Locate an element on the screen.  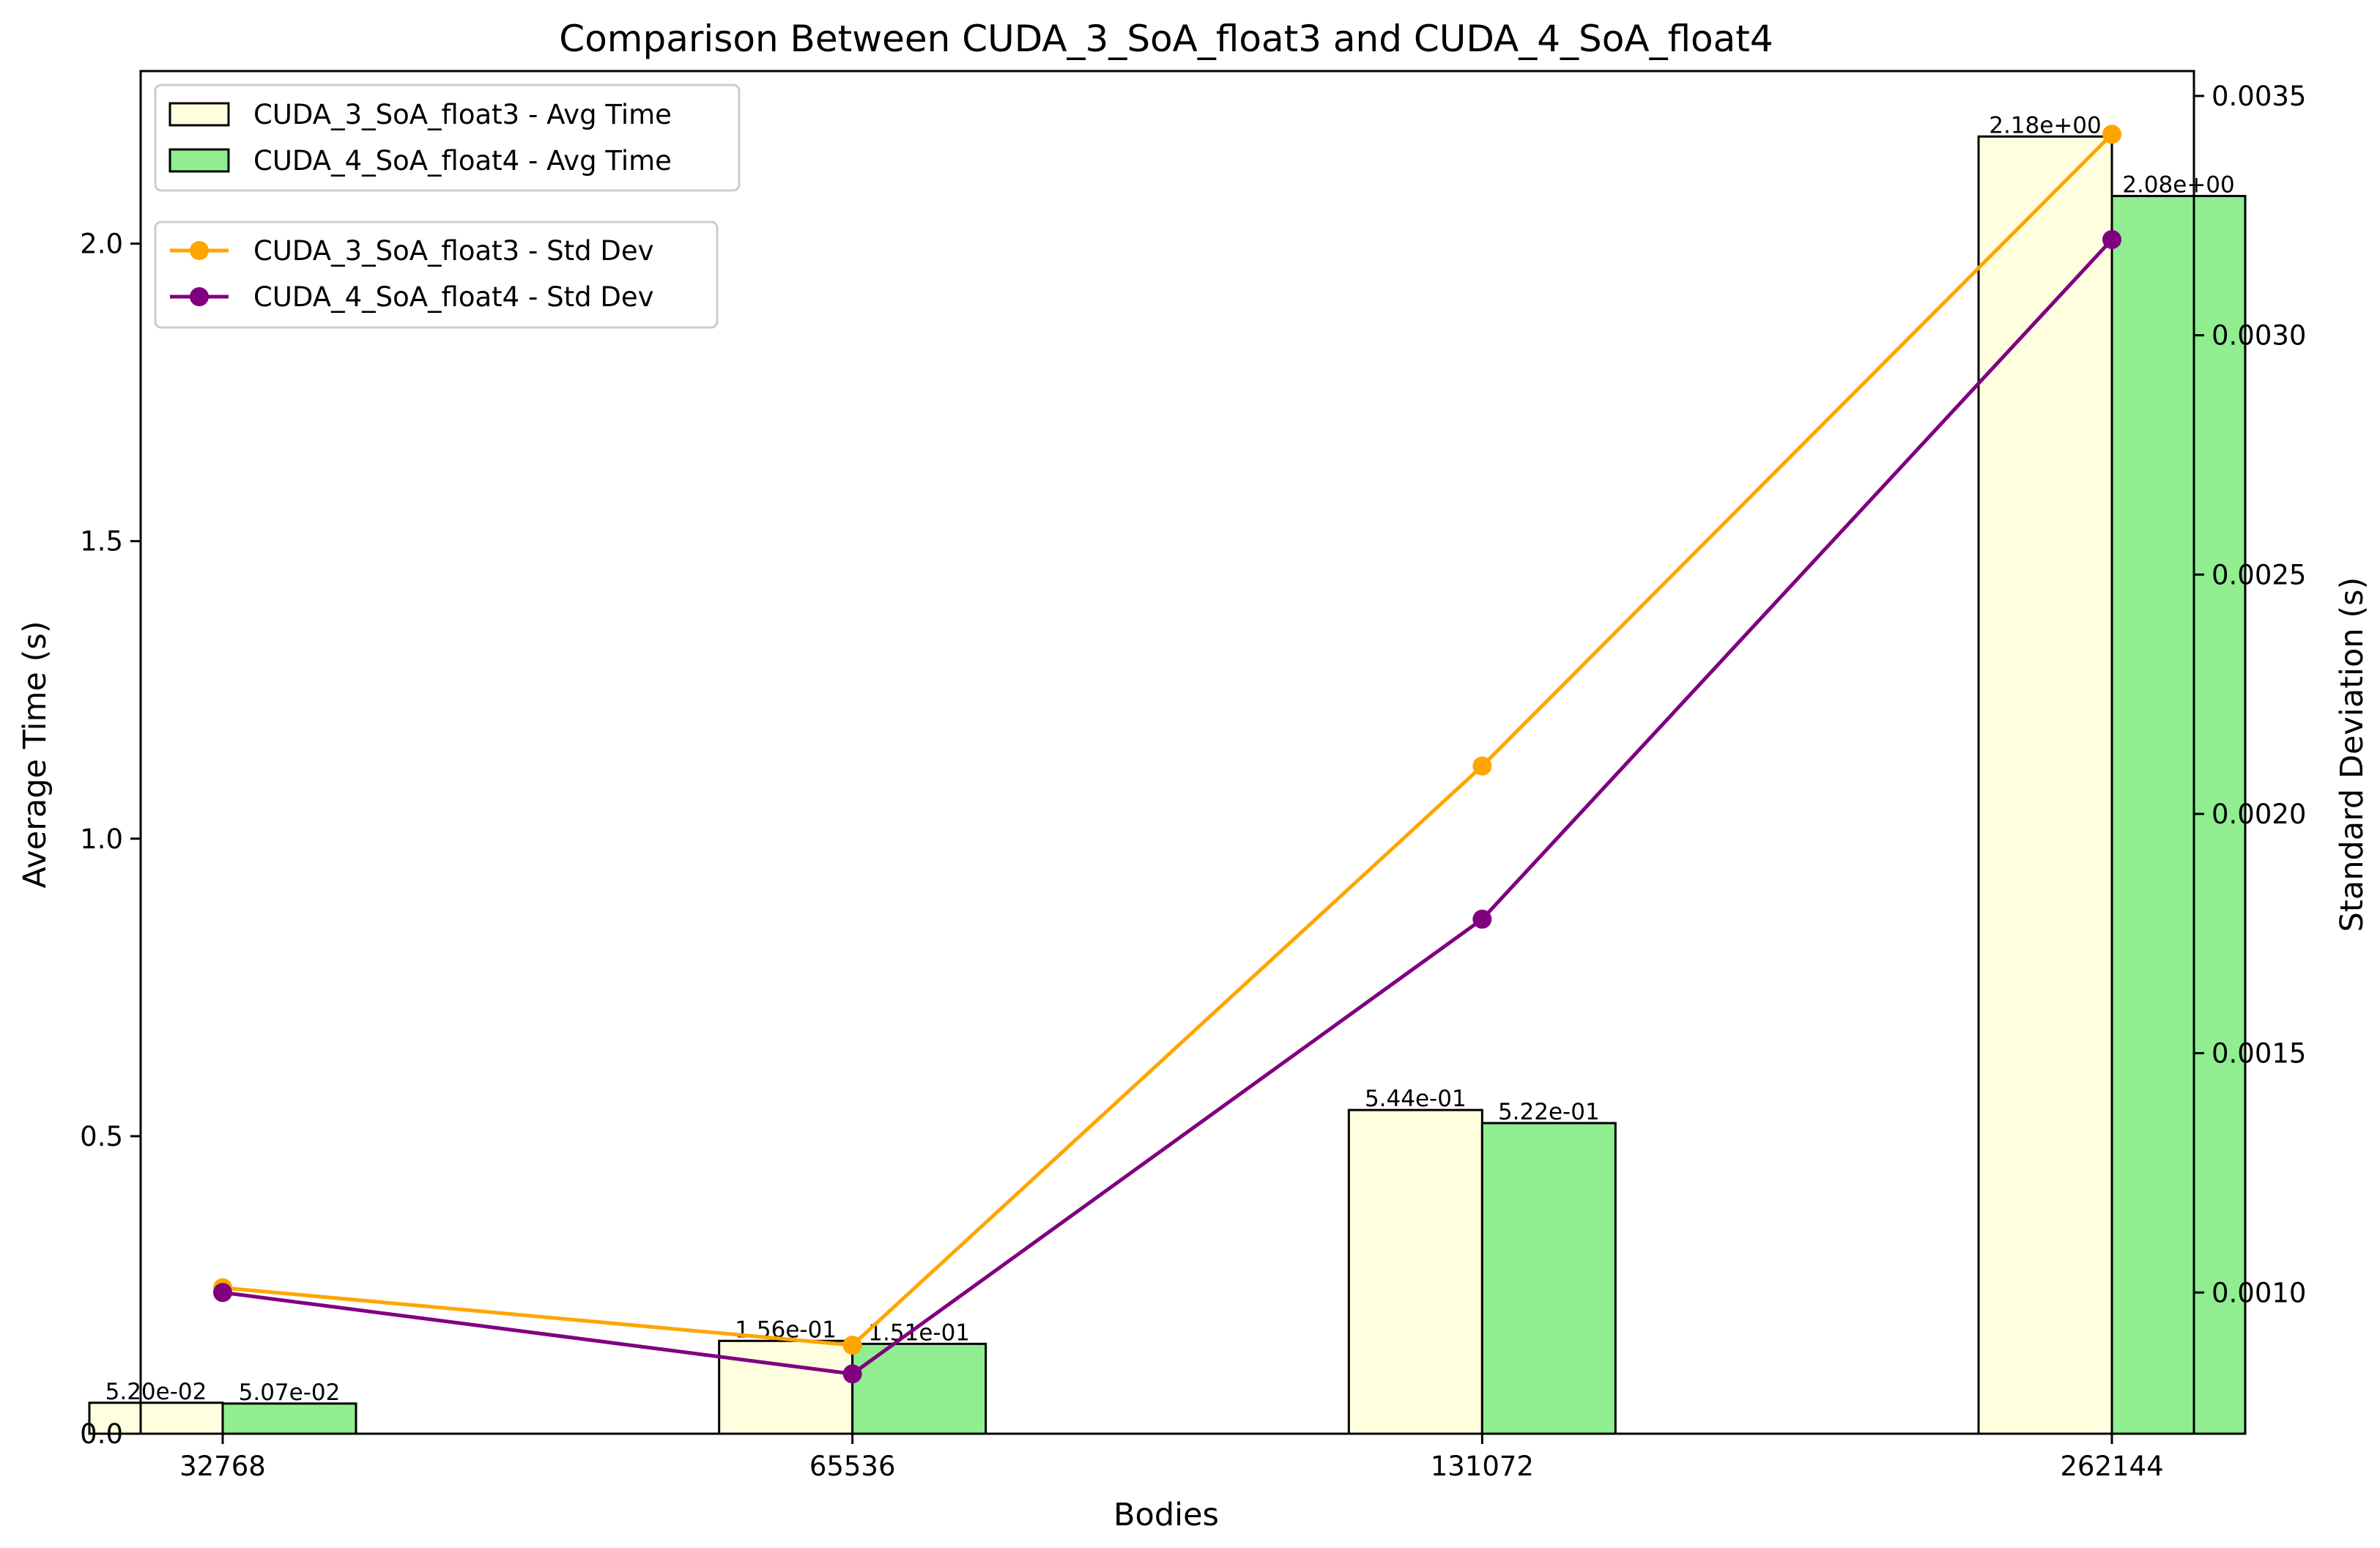
legend-box-lines is located at coordinates (436, 275).